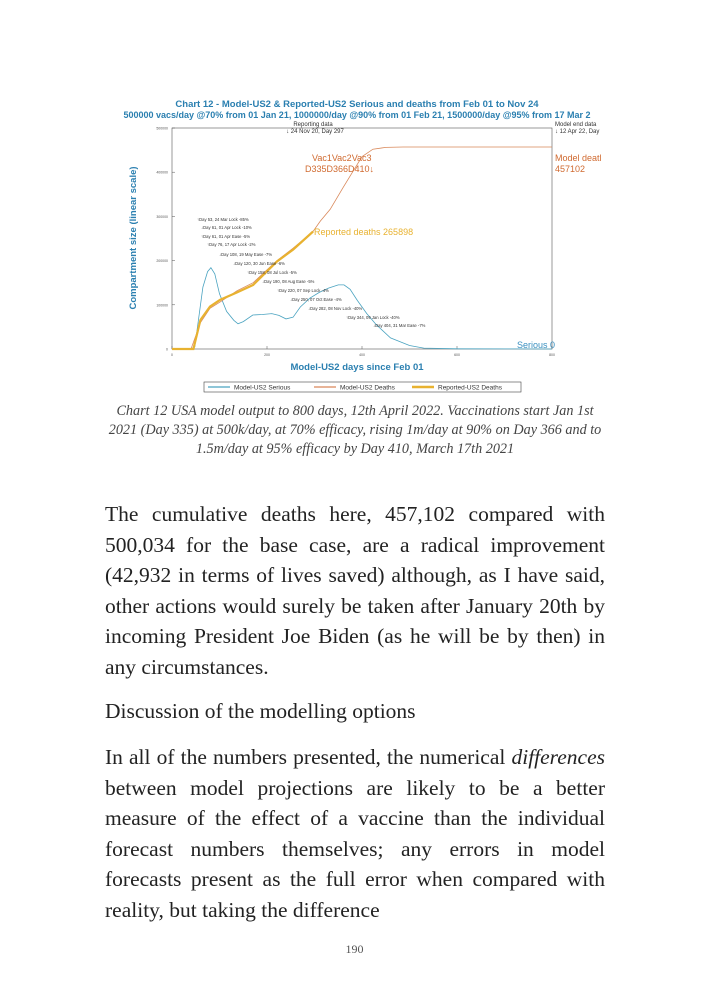 This screenshot has width=709, height=992. Describe the element at coordinates (288, 281) in the screenshot. I see `event-annotation: ↓Day 190, 08 Aug Ease -5%` at that location.